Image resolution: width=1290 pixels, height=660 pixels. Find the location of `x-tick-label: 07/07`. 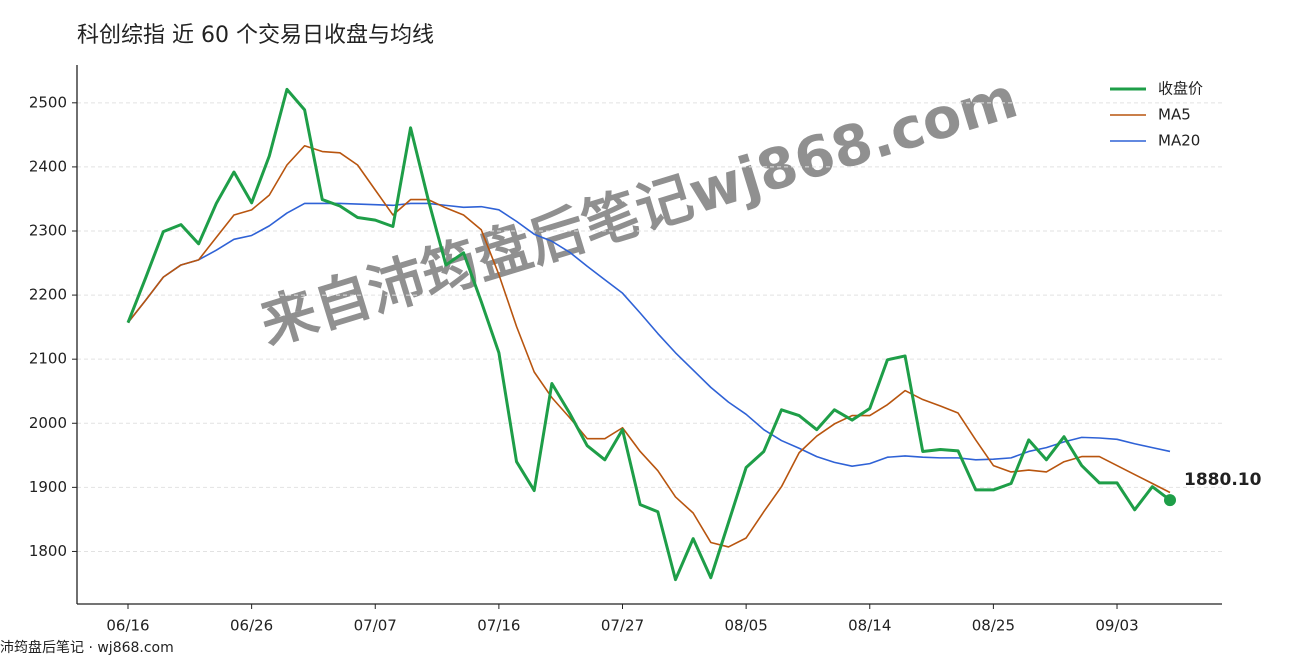

x-tick-label: 07/07 is located at coordinates (375, 626).